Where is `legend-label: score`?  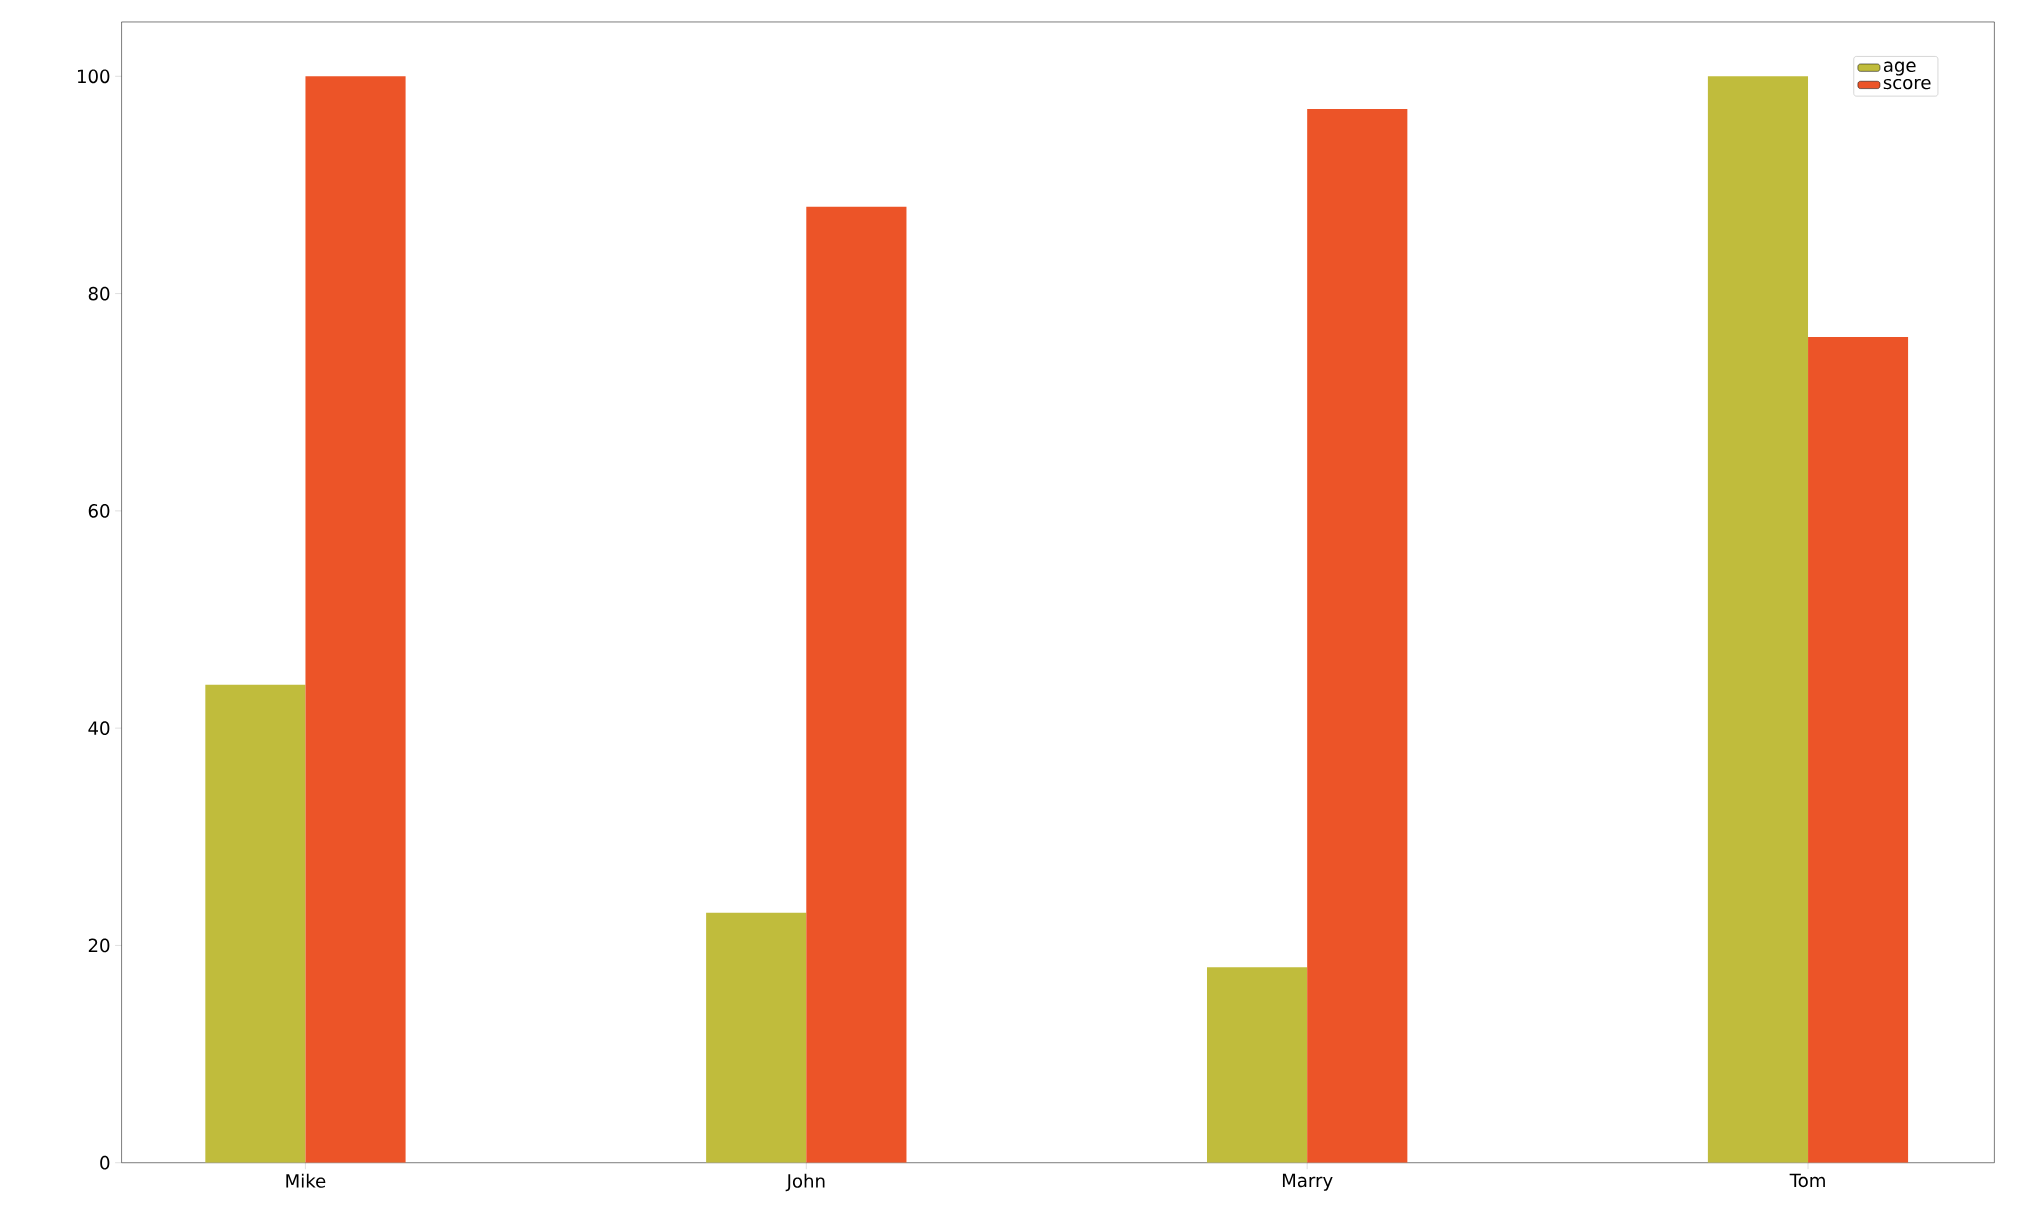 legend-label: score is located at coordinates (1907, 84).